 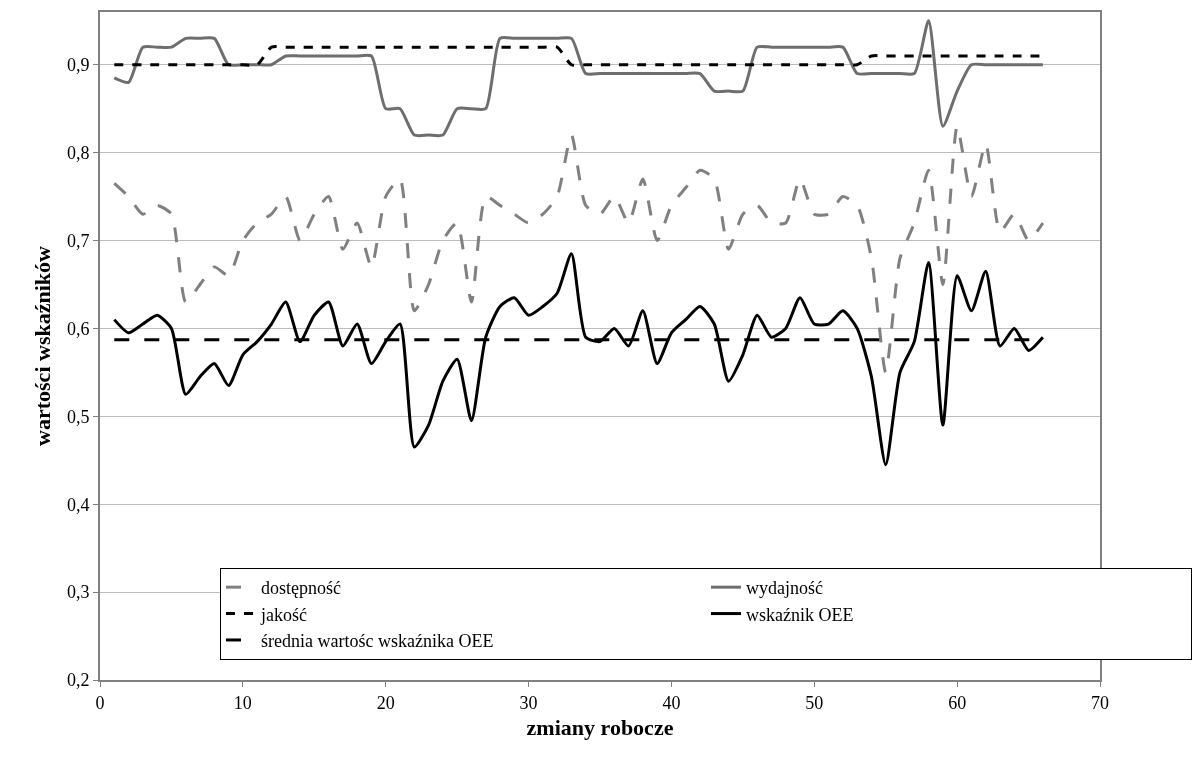 What do you see at coordinates (600, 727) in the screenshot?
I see `x-axis-title: zmiany robocze` at bounding box center [600, 727].